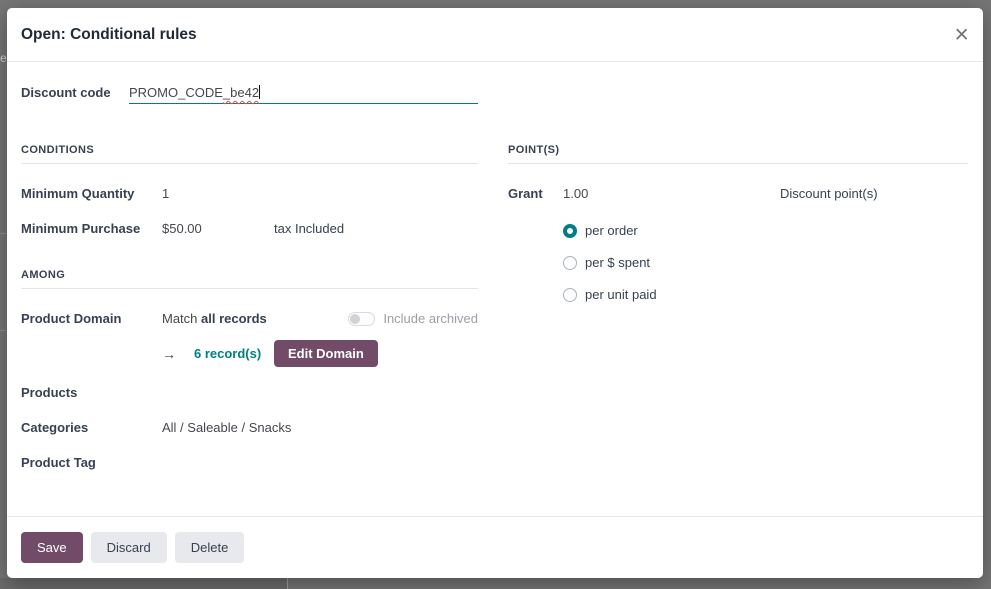 The image size is (991, 589). What do you see at coordinates (128, 547) in the screenshot?
I see `discard-button: Discard` at bounding box center [128, 547].